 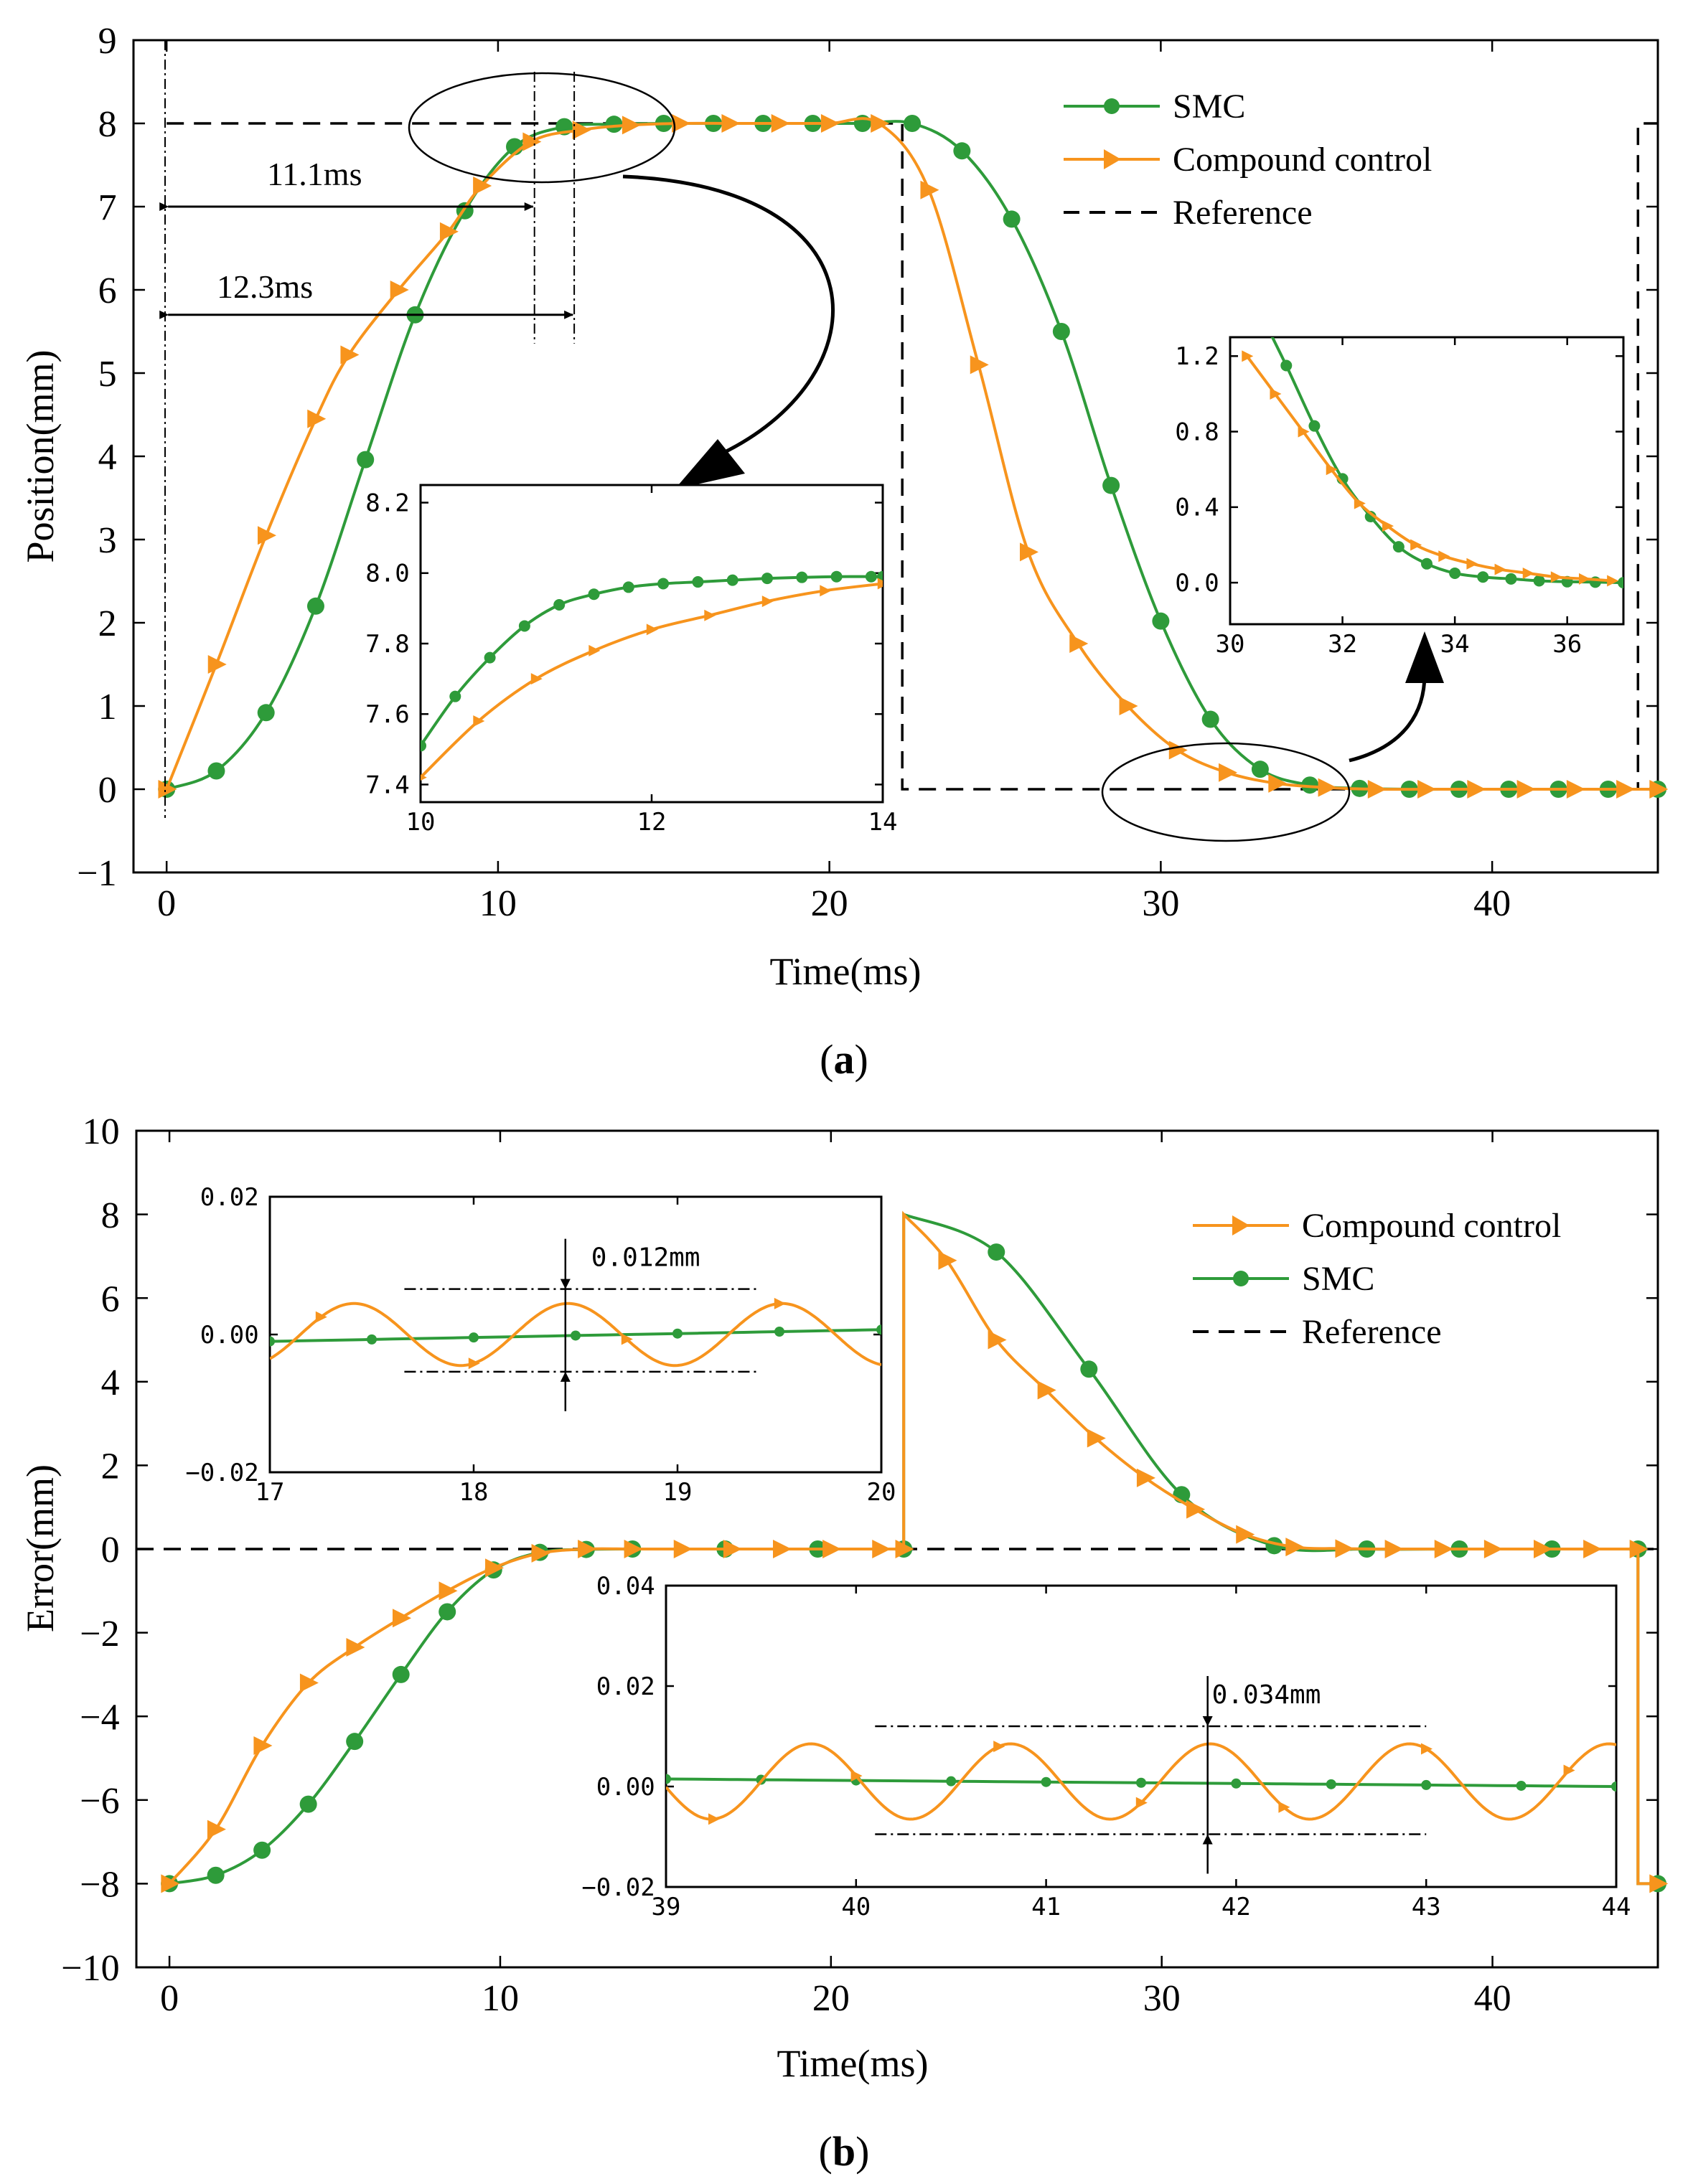 I want to click on panel-a-ytick-label: −1, so click(x=96, y=873).